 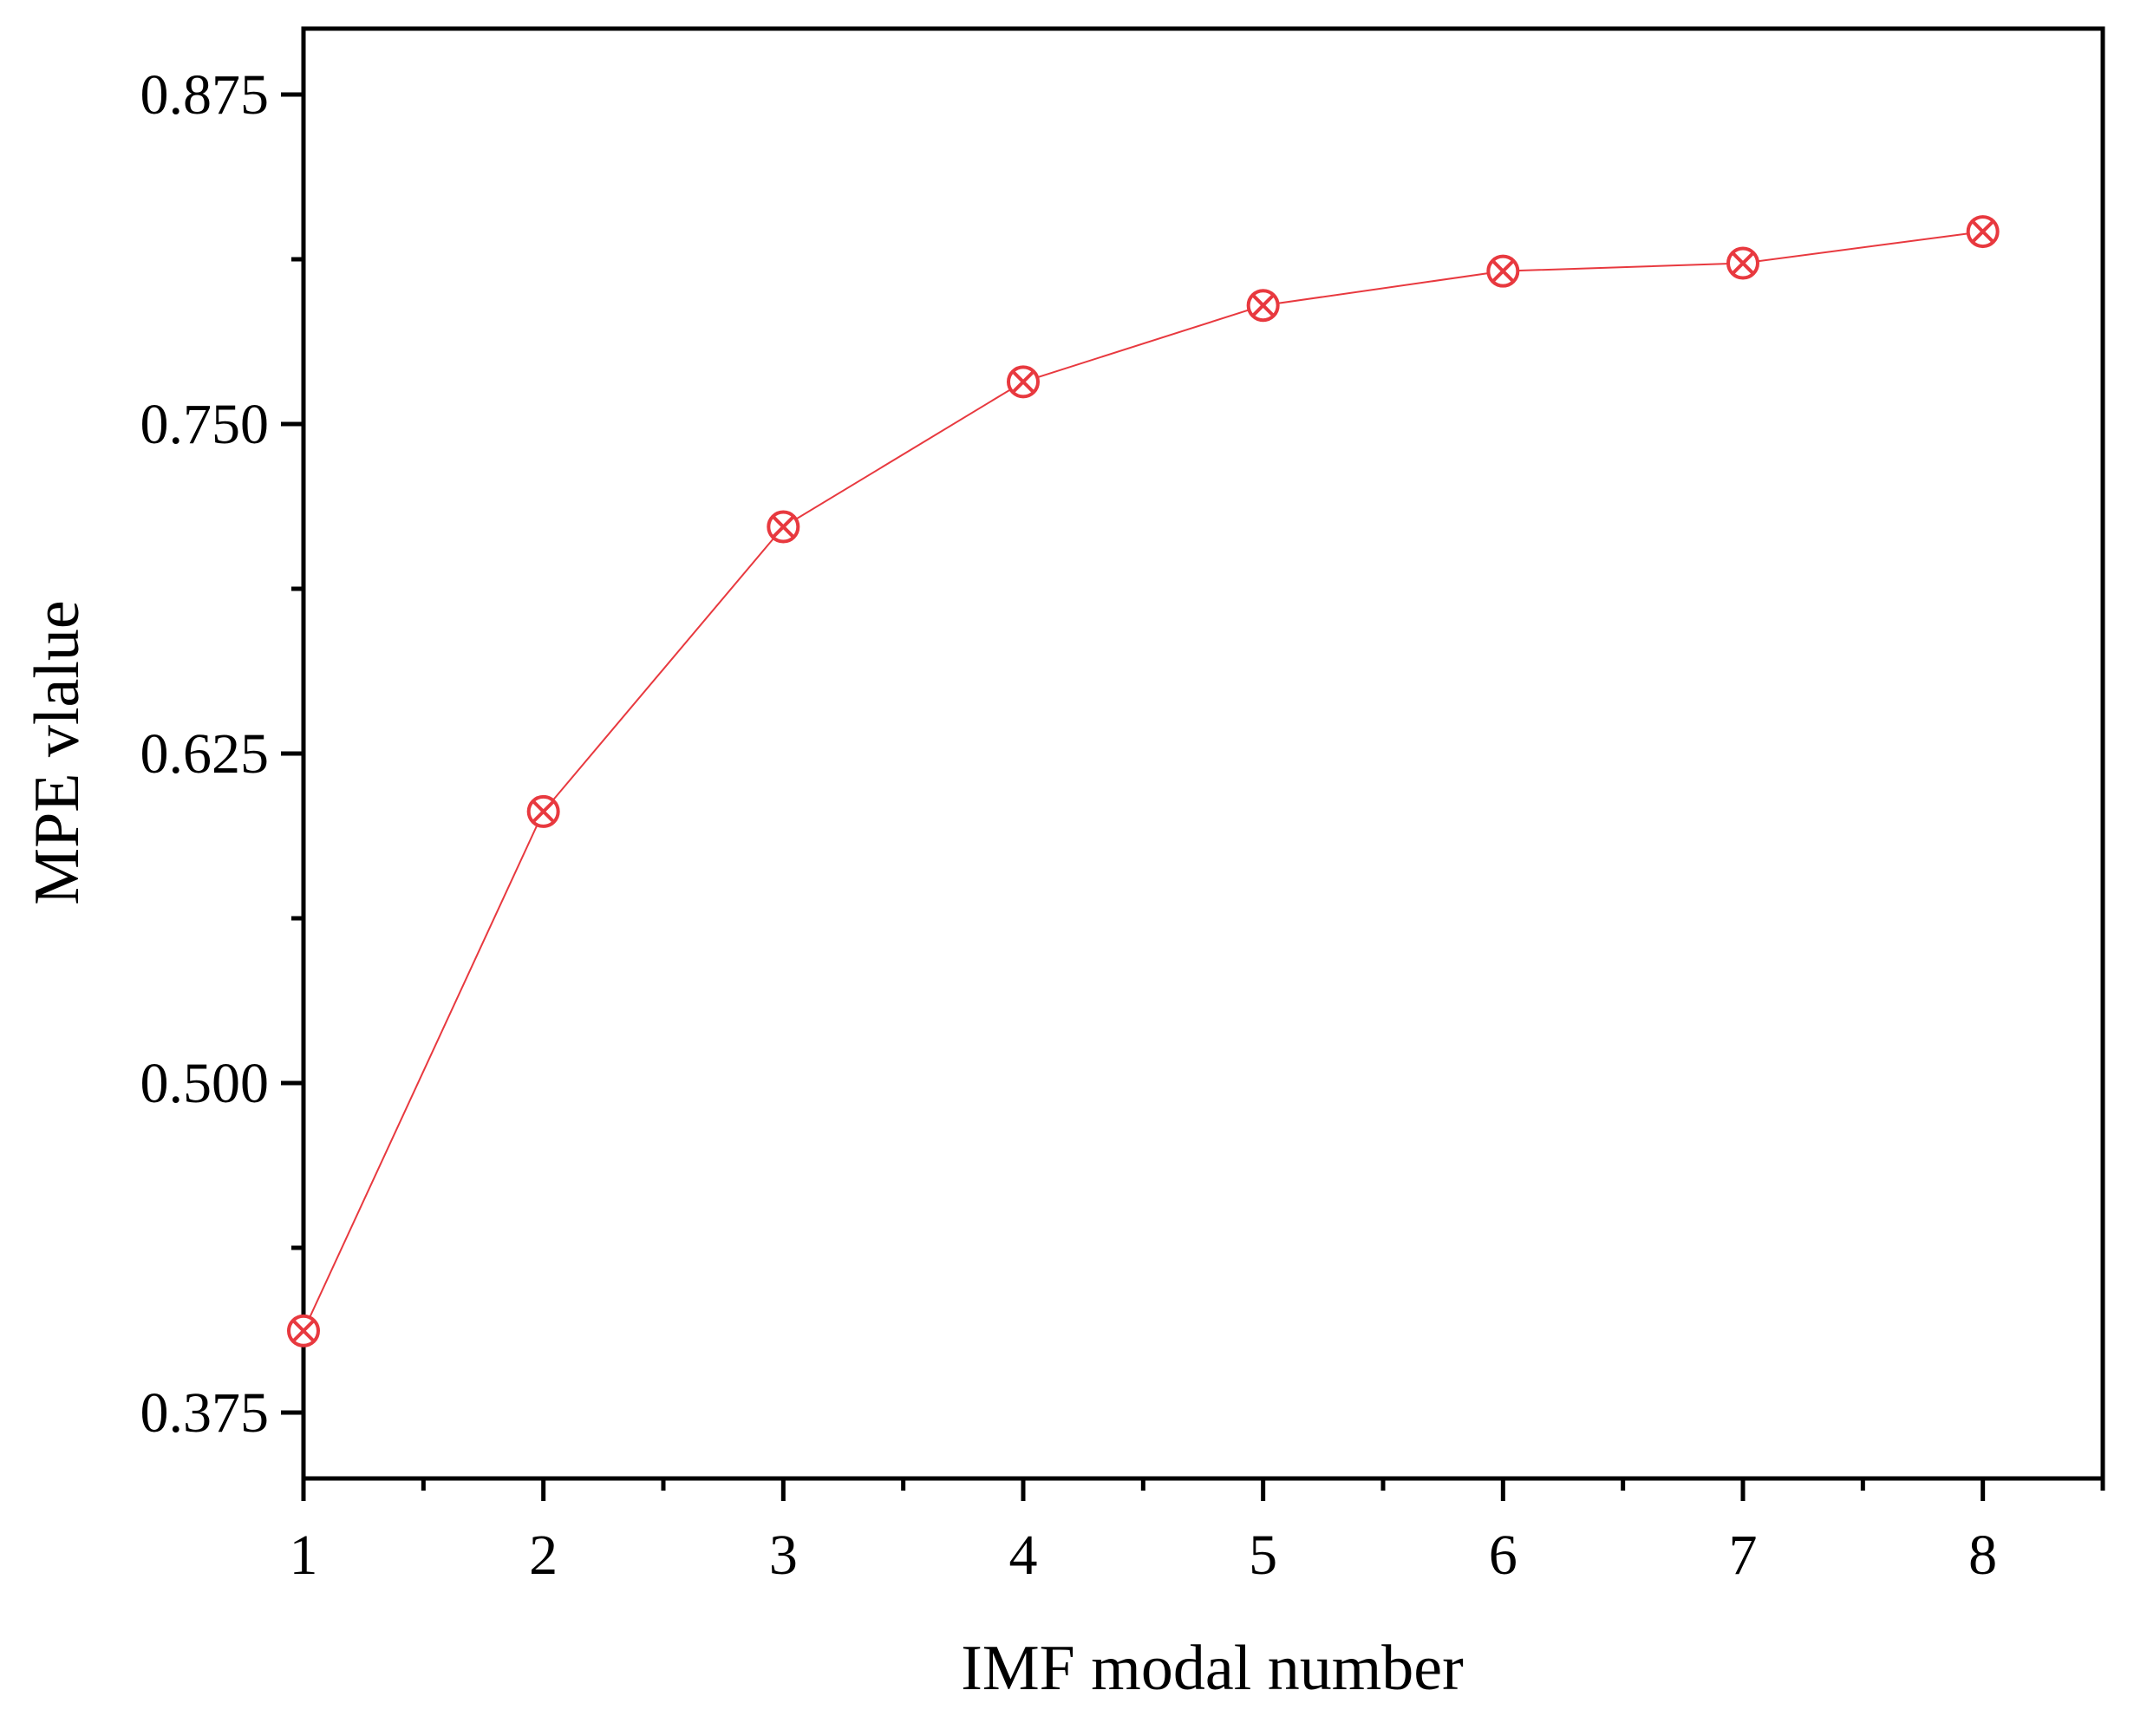 I want to click on y-axis-ticks: 0.375 0.500 0.625 0.750 0.875, so click(x=222, y=754).